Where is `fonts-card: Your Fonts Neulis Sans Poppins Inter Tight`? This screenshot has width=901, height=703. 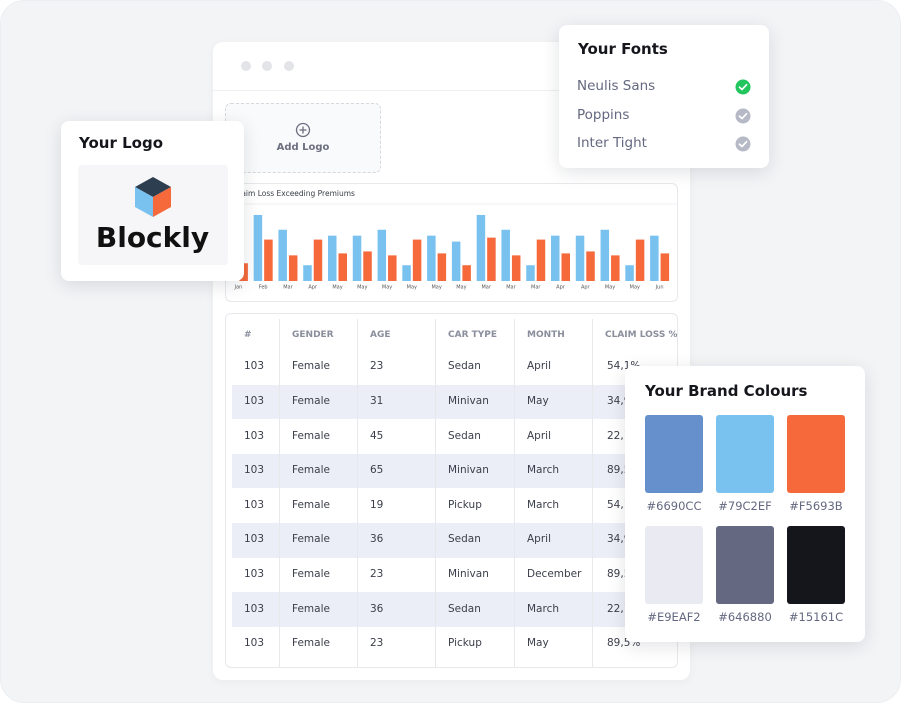 fonts-card: Your Fonts Neulis Sans Poppins Inter Tight is located at coordinates (664, 96).